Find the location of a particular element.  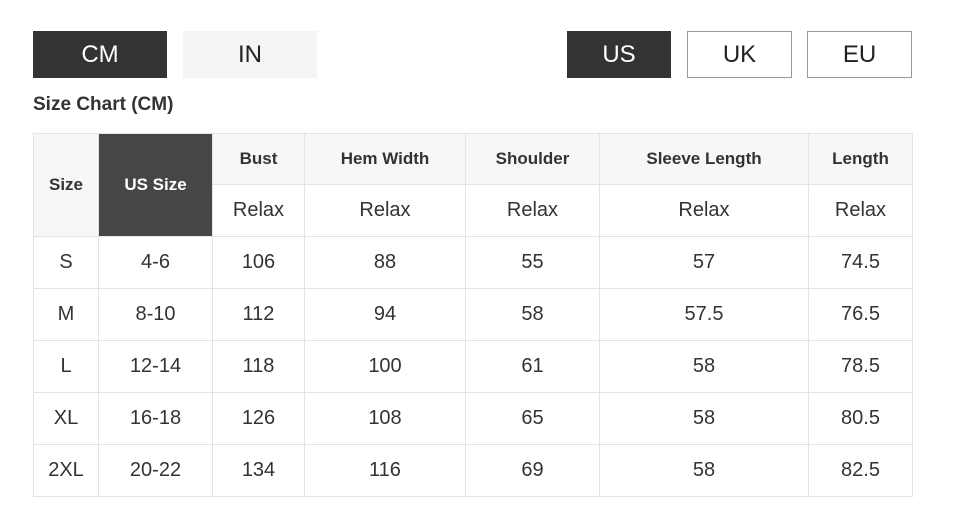

table-cell: 74.5 is located at coordinates (860, 262).